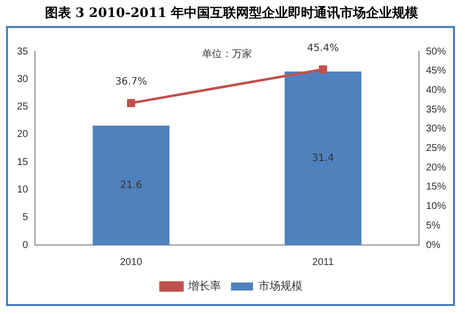 The image size is (465, 314). What do you see at coordinates (436, 110) in the screenshot?
I see `y2-tick-label: 35%` at bounding box center [436, 110].